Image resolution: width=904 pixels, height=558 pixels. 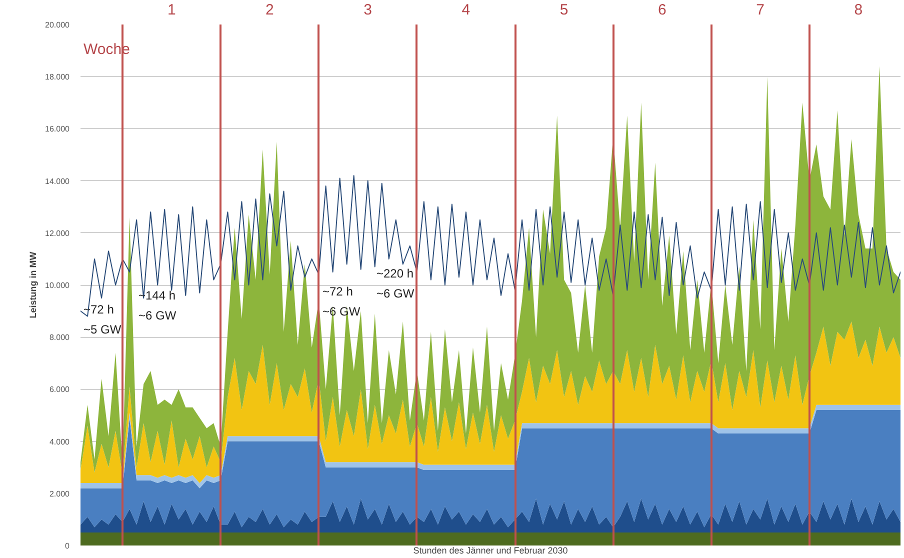 I want to click on y-tick-label: 6.000, so click(x=59, y=389).